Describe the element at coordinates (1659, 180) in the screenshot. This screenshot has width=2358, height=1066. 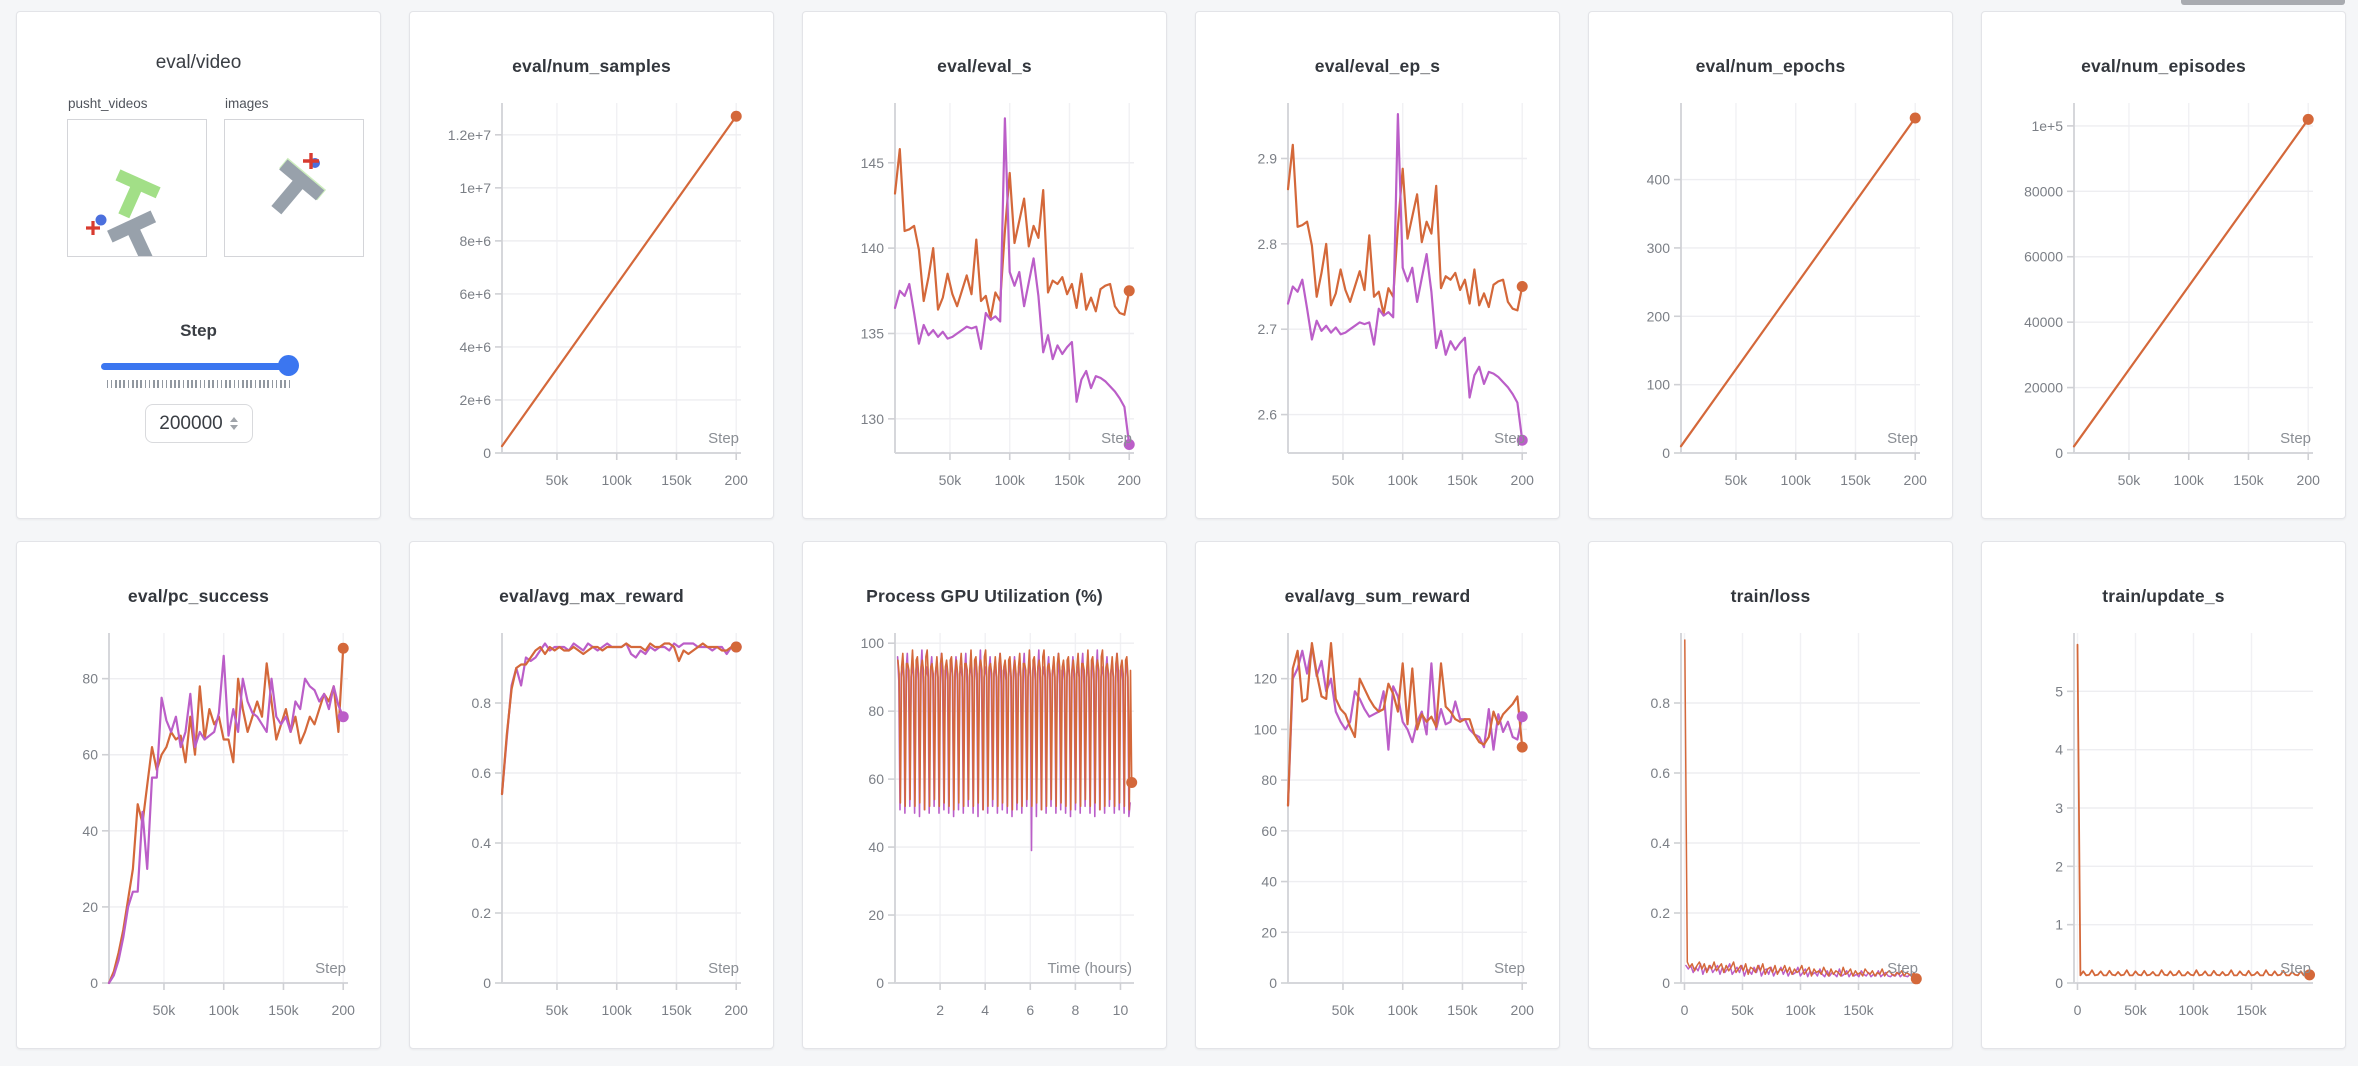
I see `svg-text: 400` at that location.